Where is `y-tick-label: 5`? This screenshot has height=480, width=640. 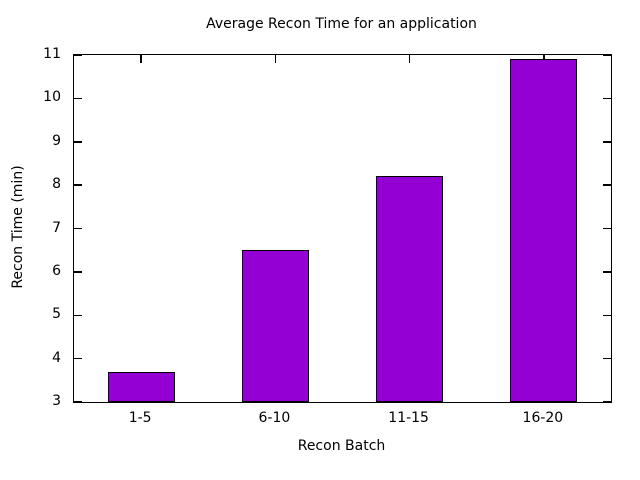
y-tick-label: 5 is located at coordinates (56, 314).